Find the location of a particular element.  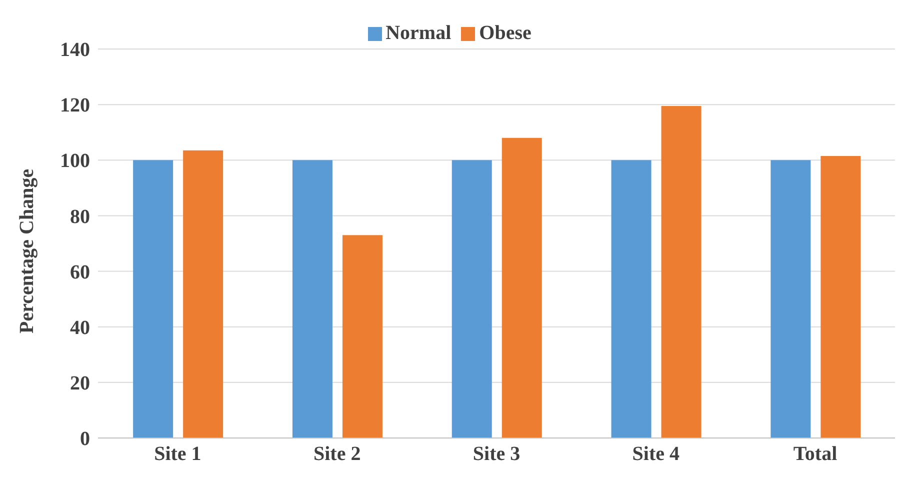

y-tick-label: 0 is located at coordinates (85, 439).